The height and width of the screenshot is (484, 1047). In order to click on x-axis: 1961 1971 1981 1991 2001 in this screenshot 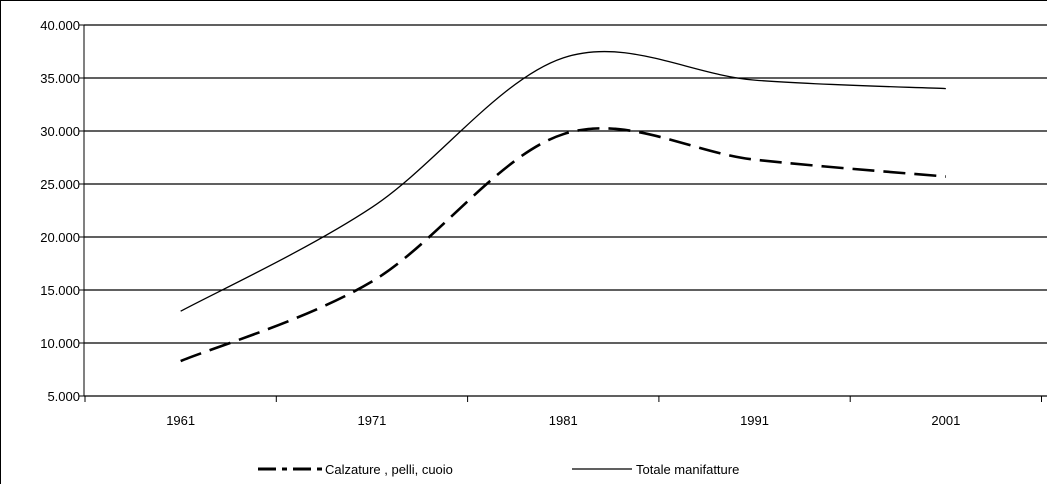, I will do `click(563, 412)`.